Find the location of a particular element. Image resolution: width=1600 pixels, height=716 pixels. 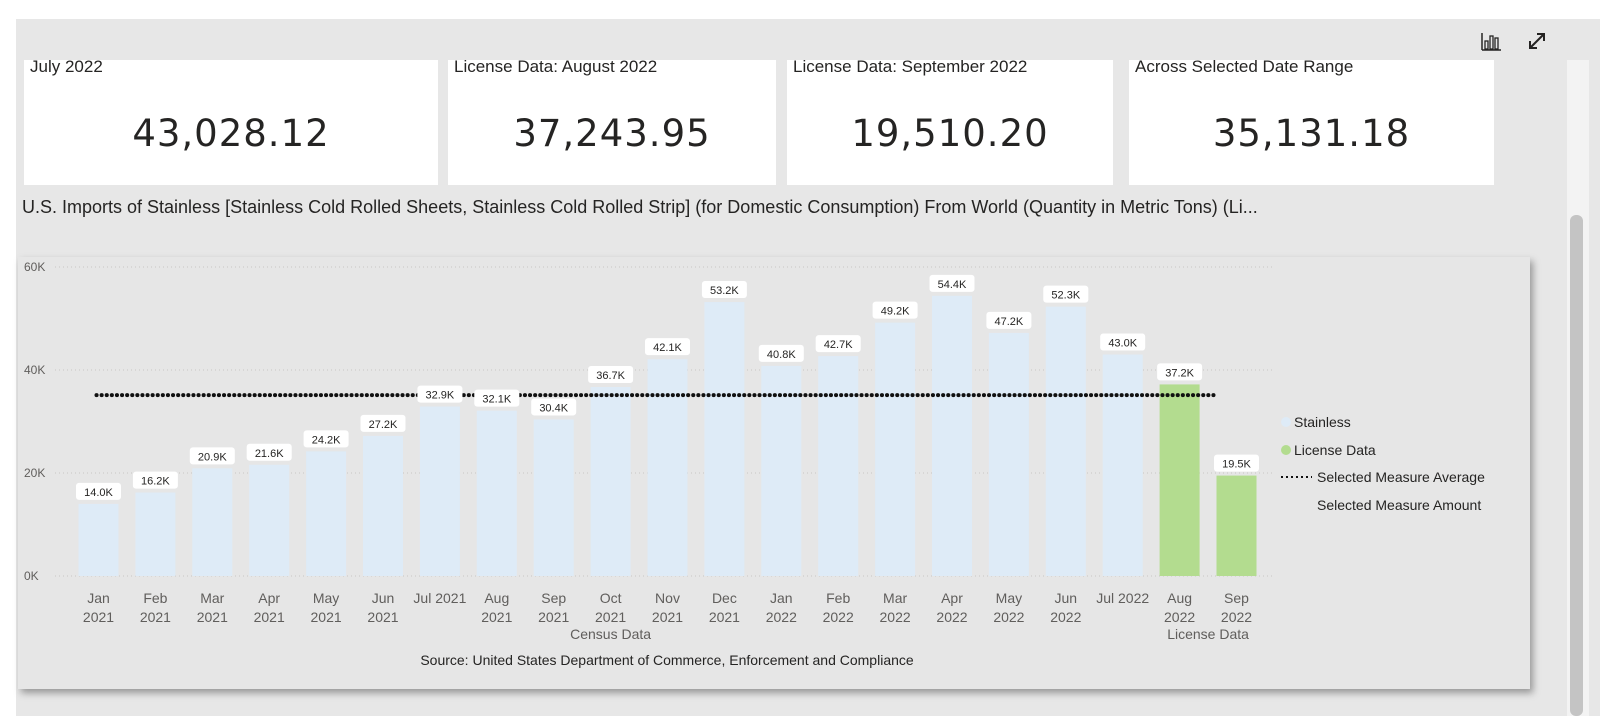

kpi-card-august-2022: License Data: August 2022 37,243.95 is located at coordinates (612, 121).